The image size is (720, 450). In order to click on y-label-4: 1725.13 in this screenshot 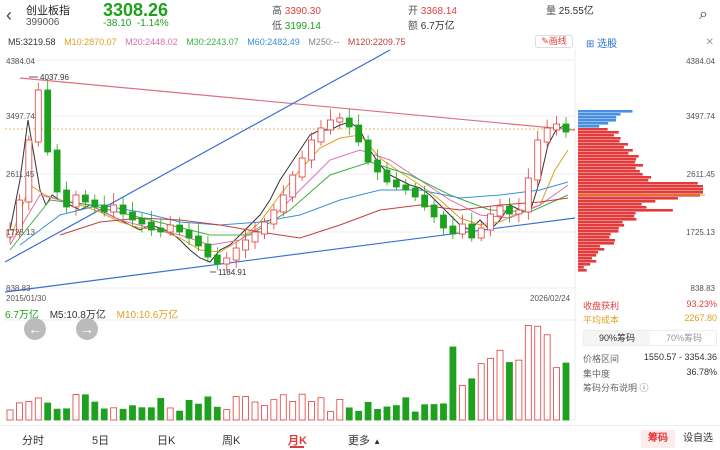, I will do `click(20, 232)`.